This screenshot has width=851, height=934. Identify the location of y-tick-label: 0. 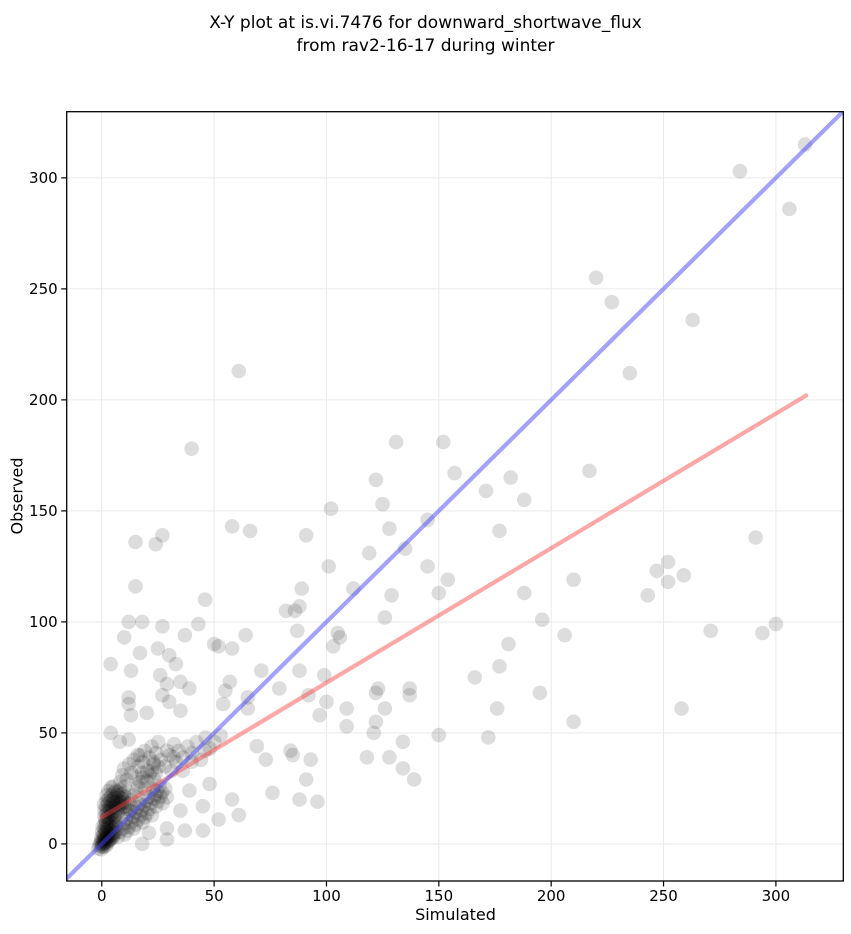
(53, 844).